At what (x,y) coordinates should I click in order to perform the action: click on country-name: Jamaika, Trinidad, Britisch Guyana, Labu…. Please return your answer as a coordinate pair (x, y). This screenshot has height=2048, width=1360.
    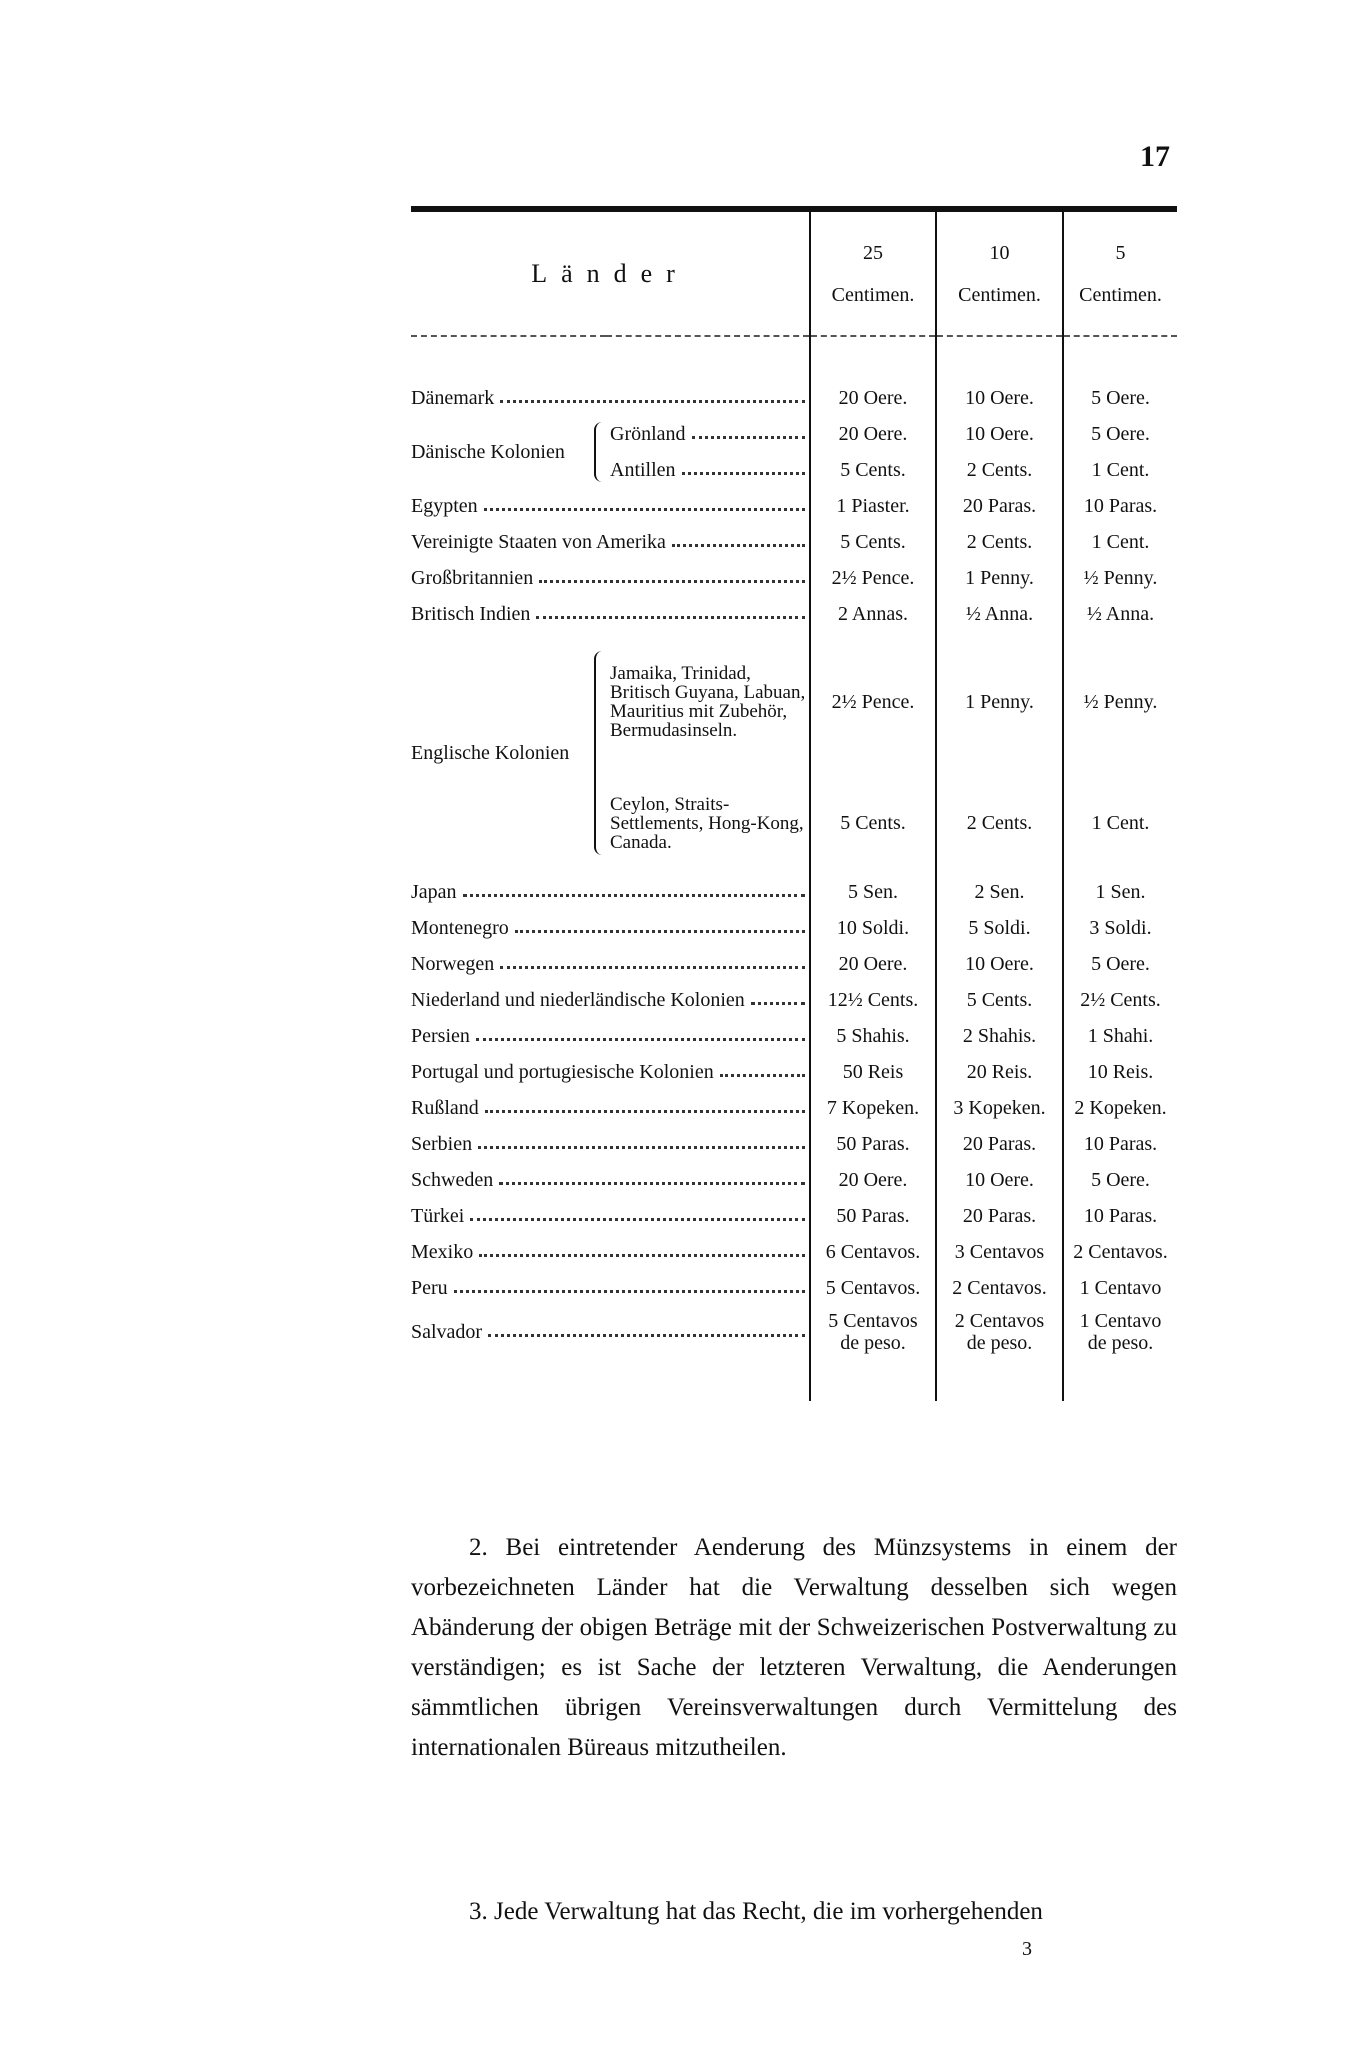
    Looking at the image, I should click on (708, 702).